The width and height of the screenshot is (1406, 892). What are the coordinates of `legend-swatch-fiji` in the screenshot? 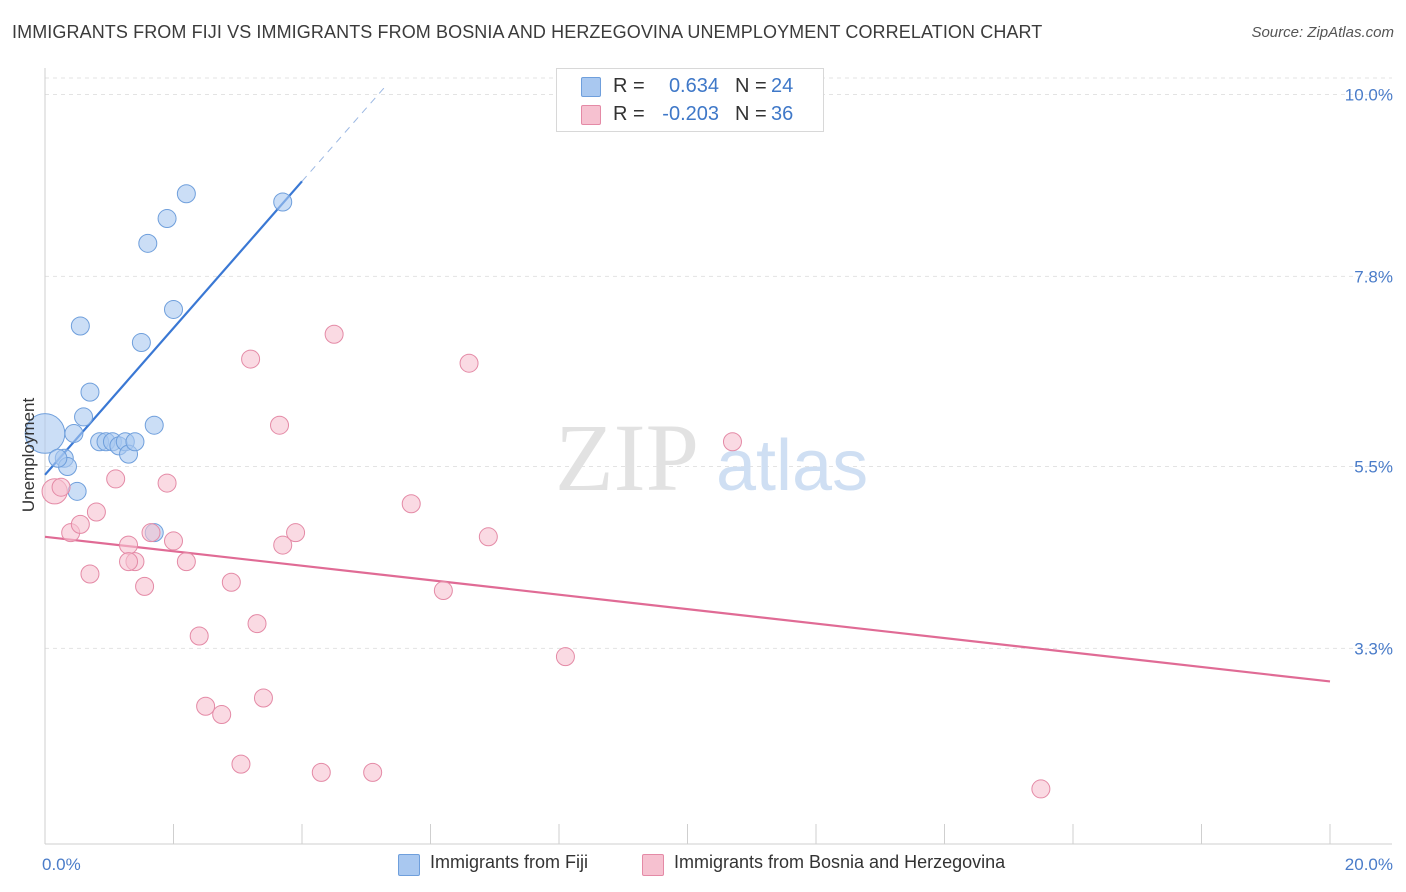 It's located at (591, 87).